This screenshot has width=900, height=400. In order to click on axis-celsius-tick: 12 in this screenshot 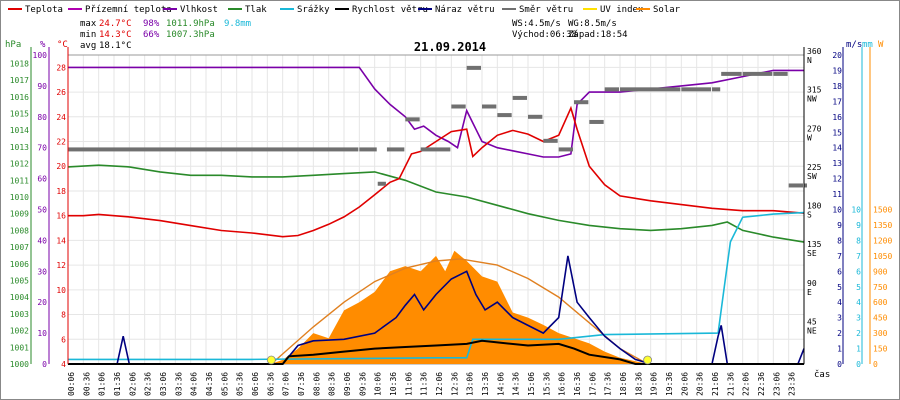, I will do `click(61, 265)`.